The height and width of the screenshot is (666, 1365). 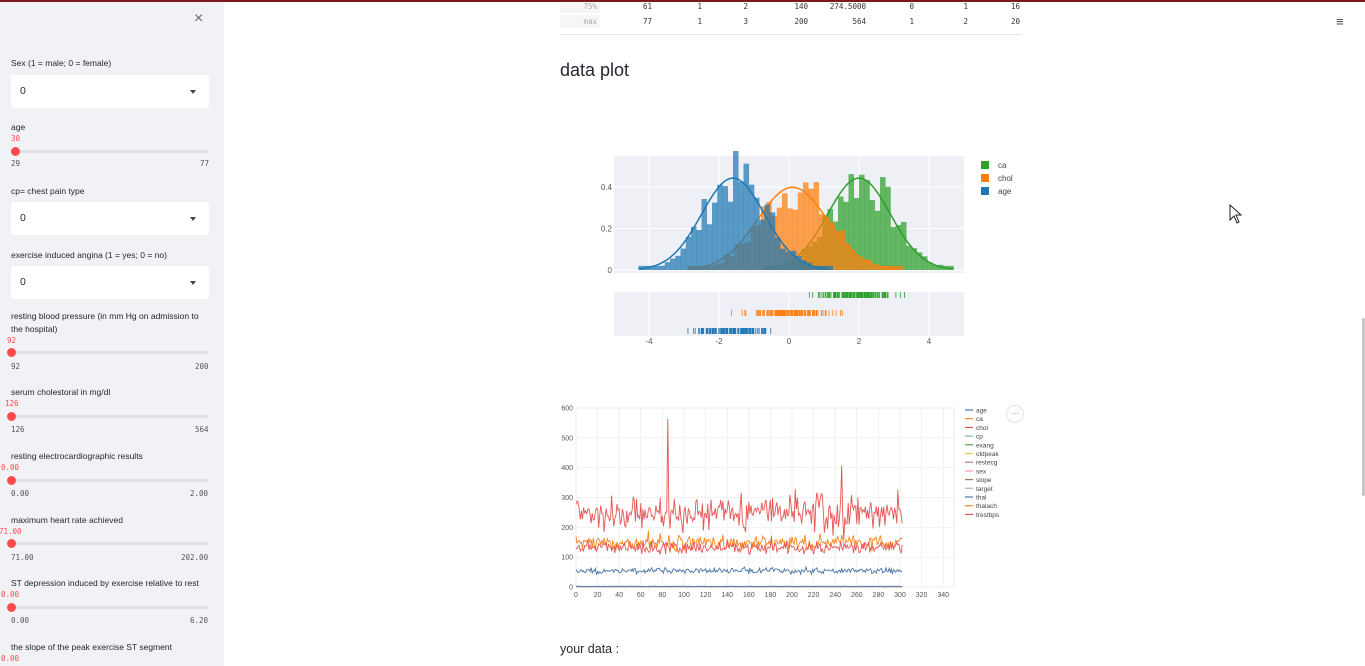 What do you see at coordinates (988, 515) in the screenshot?
I see `legend-label-trestbps: trestbps` at bounding box center [988, 515].